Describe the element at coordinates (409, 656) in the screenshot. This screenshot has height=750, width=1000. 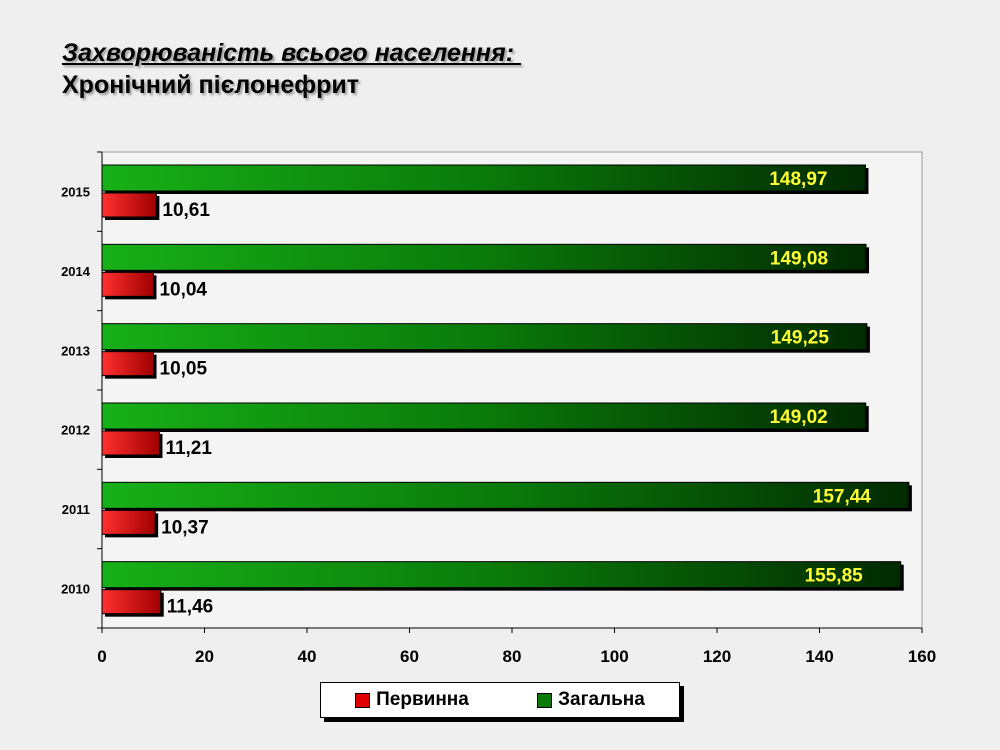
I see `x-tick-label: 60` at that location.